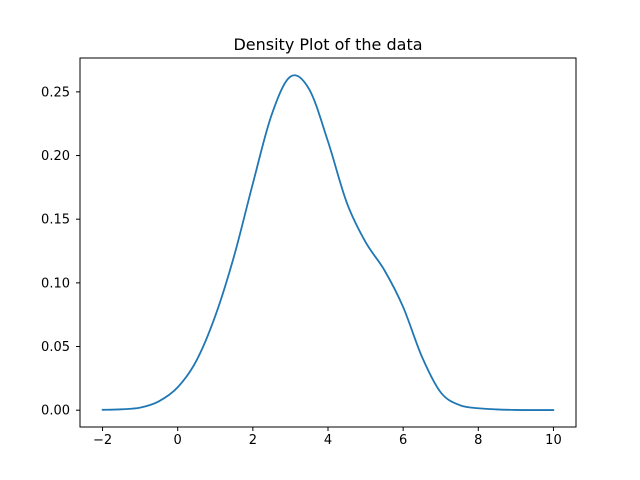 The height and width of the screenshot is (480, 640). I want to click on x-tick-label-0: −2, so click(102, 440).